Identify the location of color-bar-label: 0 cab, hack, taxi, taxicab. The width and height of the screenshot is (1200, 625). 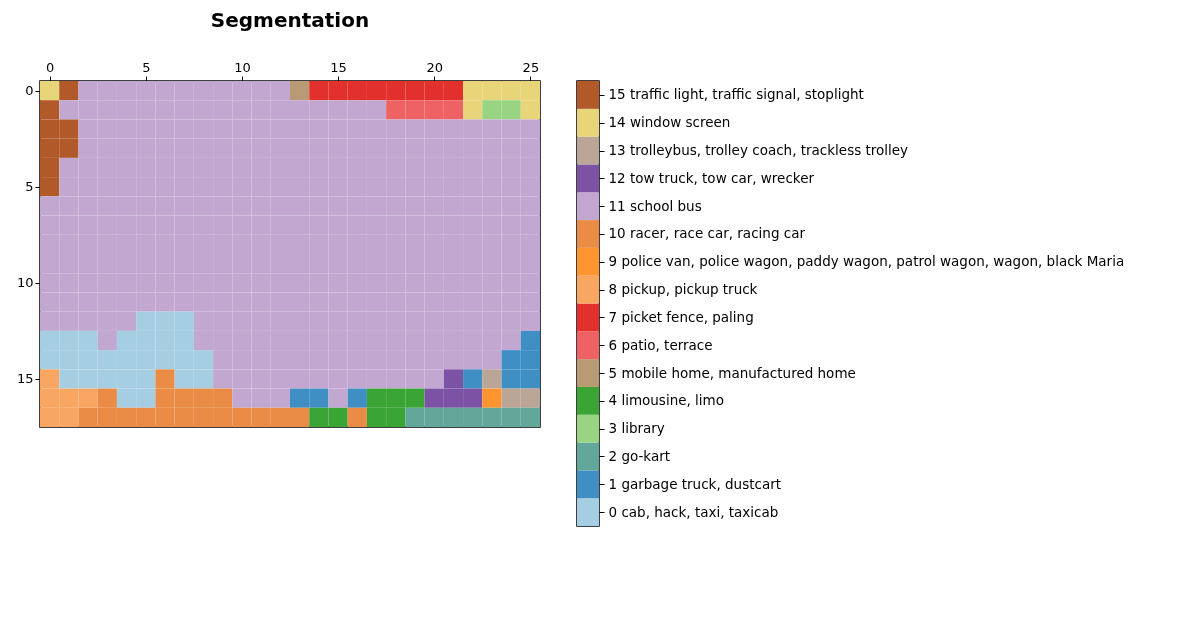
(693, 511).